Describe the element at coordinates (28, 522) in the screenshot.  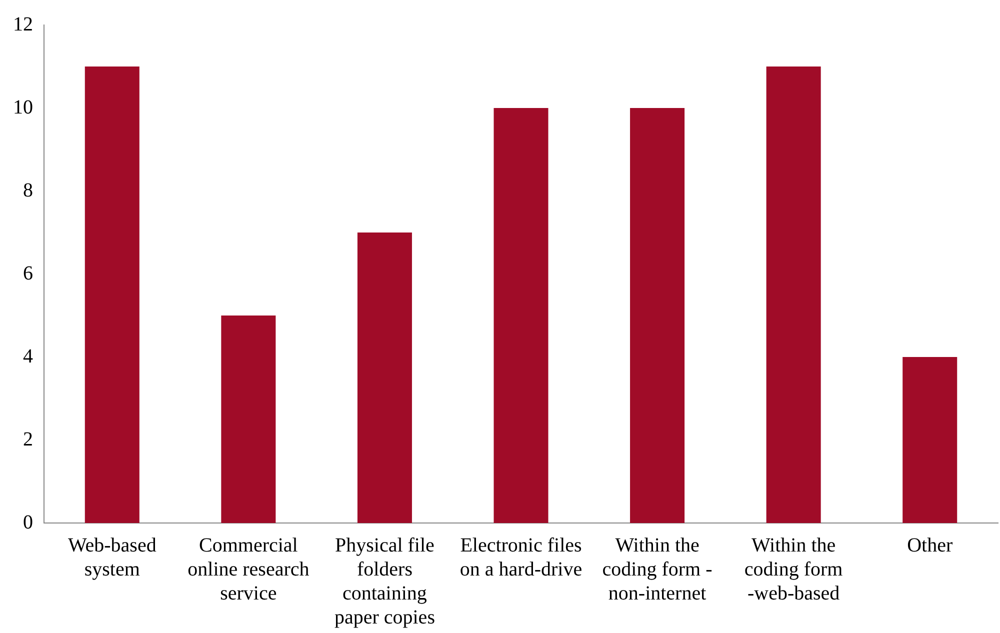
I see `y-tick-label: 0` at that location.